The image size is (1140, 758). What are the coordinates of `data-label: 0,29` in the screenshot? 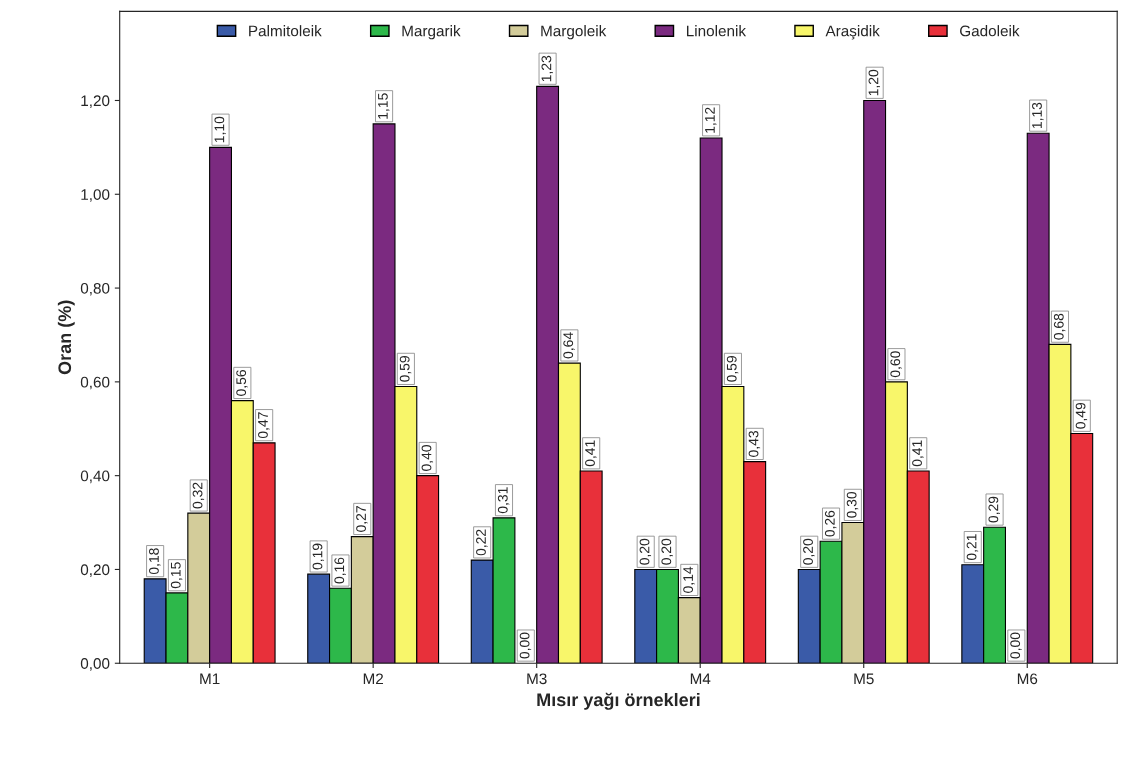 It's located at (994, 509).